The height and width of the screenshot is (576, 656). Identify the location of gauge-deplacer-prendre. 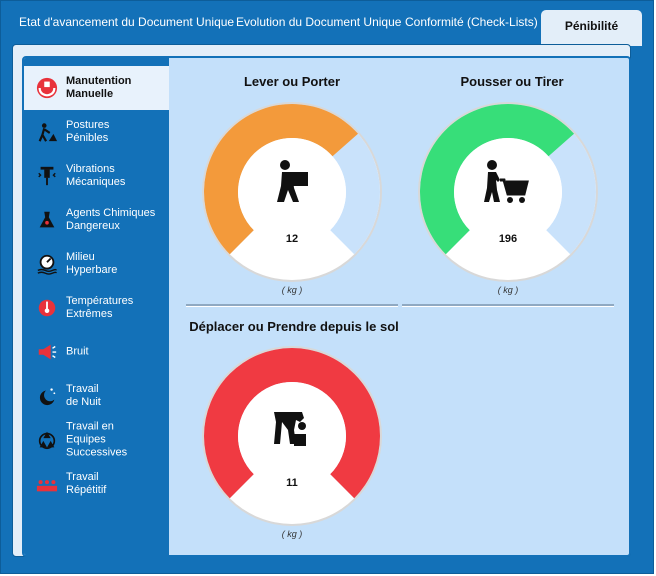
(292, 436).